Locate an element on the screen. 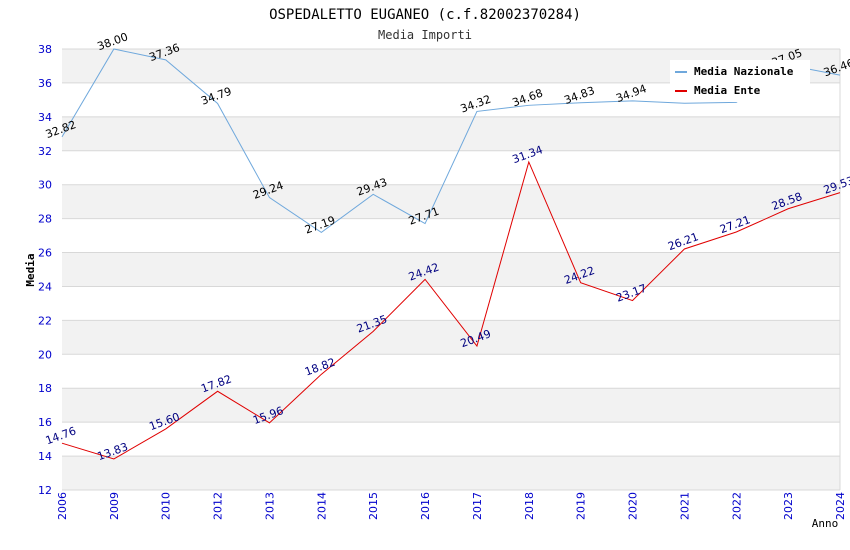 The height and width of the screenshot is (550, 850). y-tick-label: 36 is located at coordinates (45, 83).